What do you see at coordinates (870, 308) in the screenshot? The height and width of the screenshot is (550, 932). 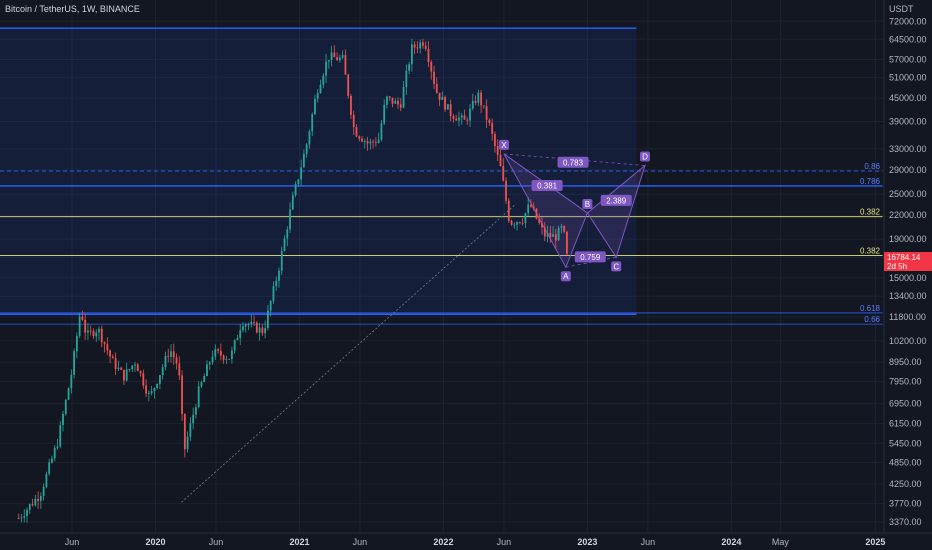 I see `level-label: 0.618` at bounding box center [870, 308].